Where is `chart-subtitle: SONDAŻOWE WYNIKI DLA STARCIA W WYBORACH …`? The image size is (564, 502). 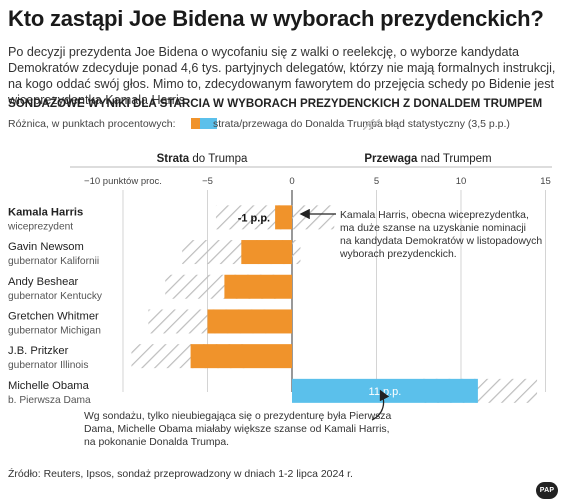
chart-subtitle: SONDAŻOWE WYNIKI DLA STARCIA W WYBORACH … is located at coordinates (275, 103).